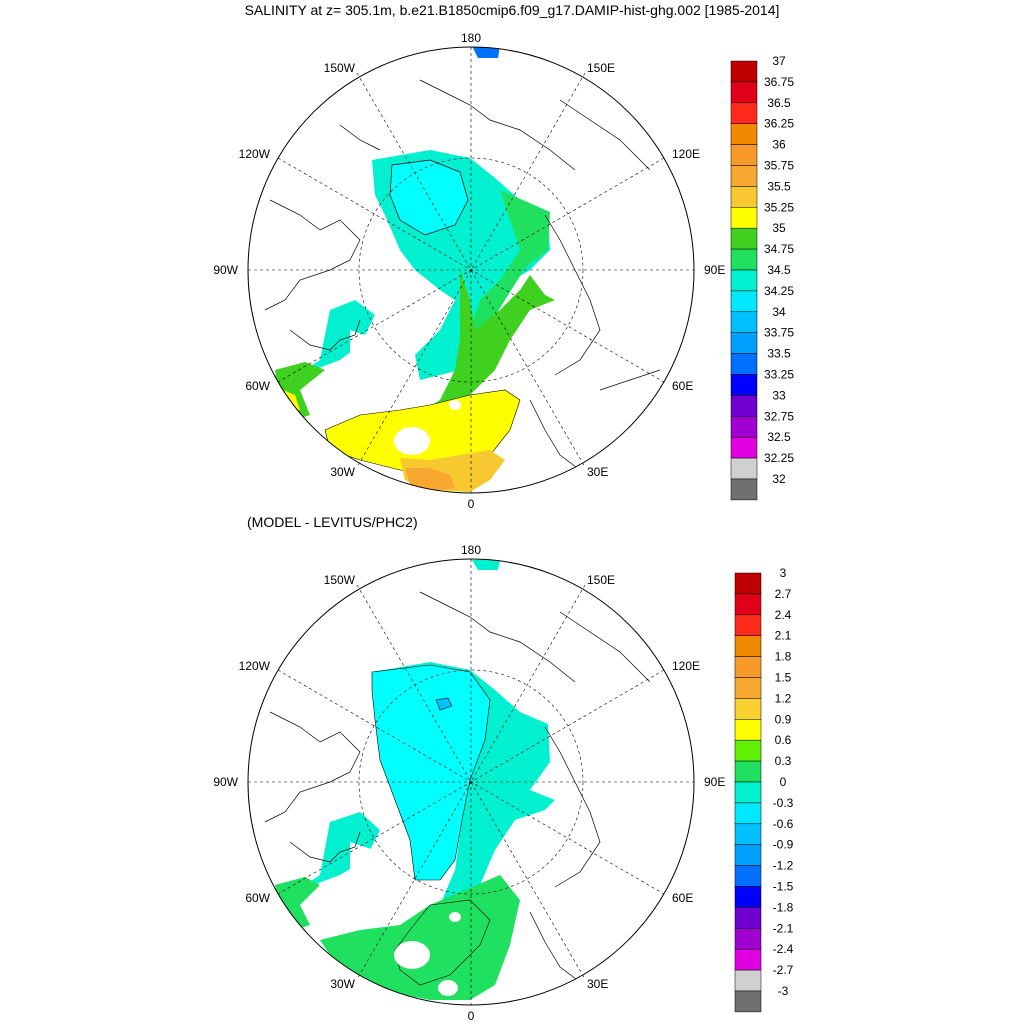 The height and width of the screenshot is (1024, 1024). What do you see at coordinates (779, 354) in the screenshot?
I see `colorbar-tick-label: 33.5` at bounding box center [779, 354].